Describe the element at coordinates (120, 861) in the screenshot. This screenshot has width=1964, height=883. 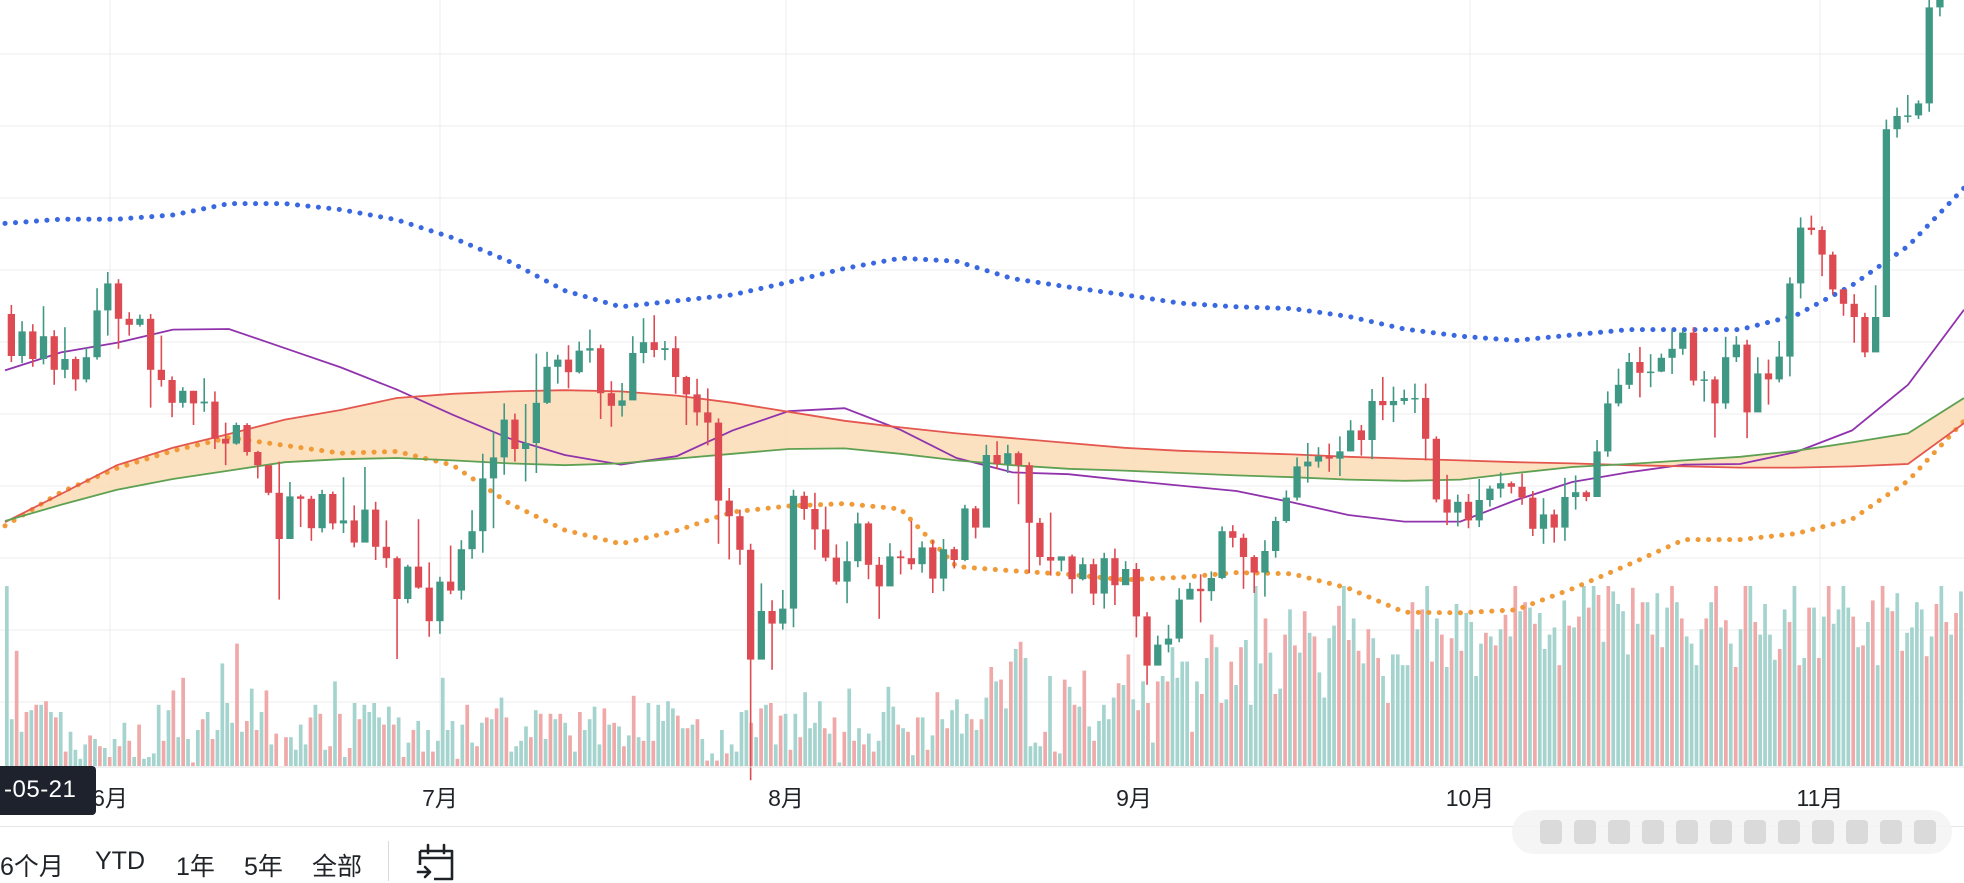
I see `range-button-ytd: YTD` at that location.